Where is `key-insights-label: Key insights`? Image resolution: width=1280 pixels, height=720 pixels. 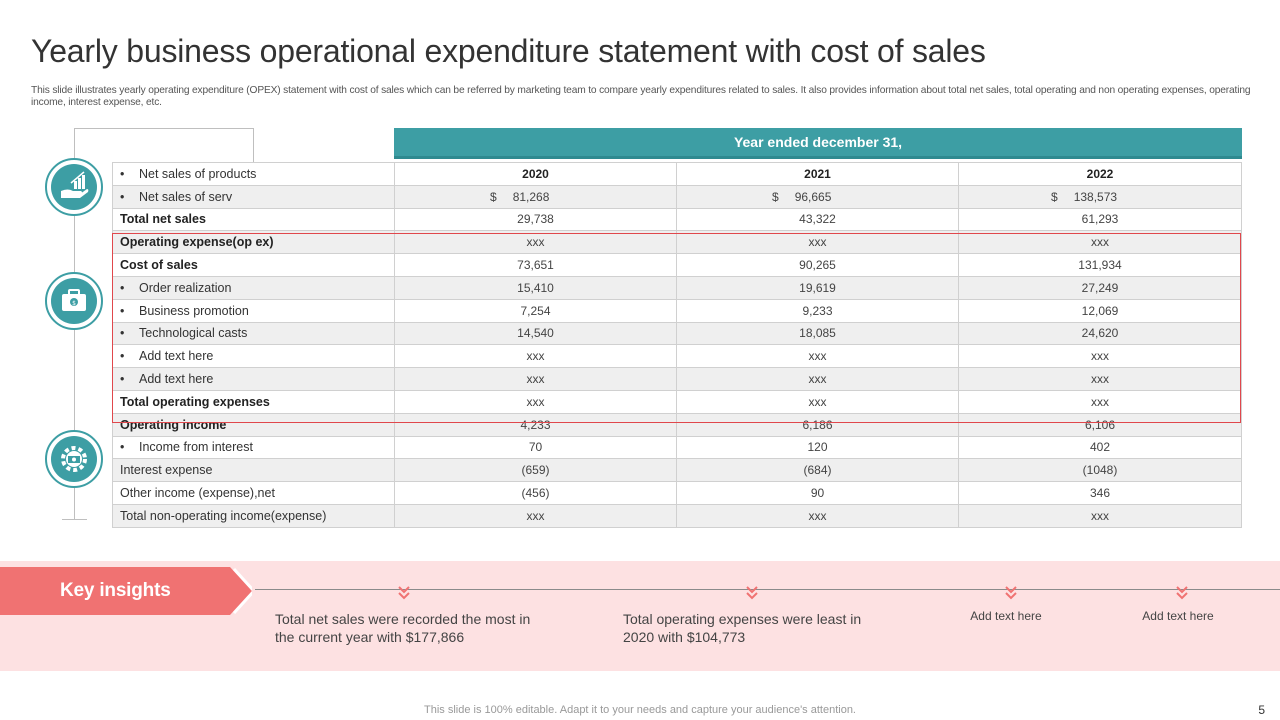 key-insights-label: Key insights is located at coordinates (115, 590).